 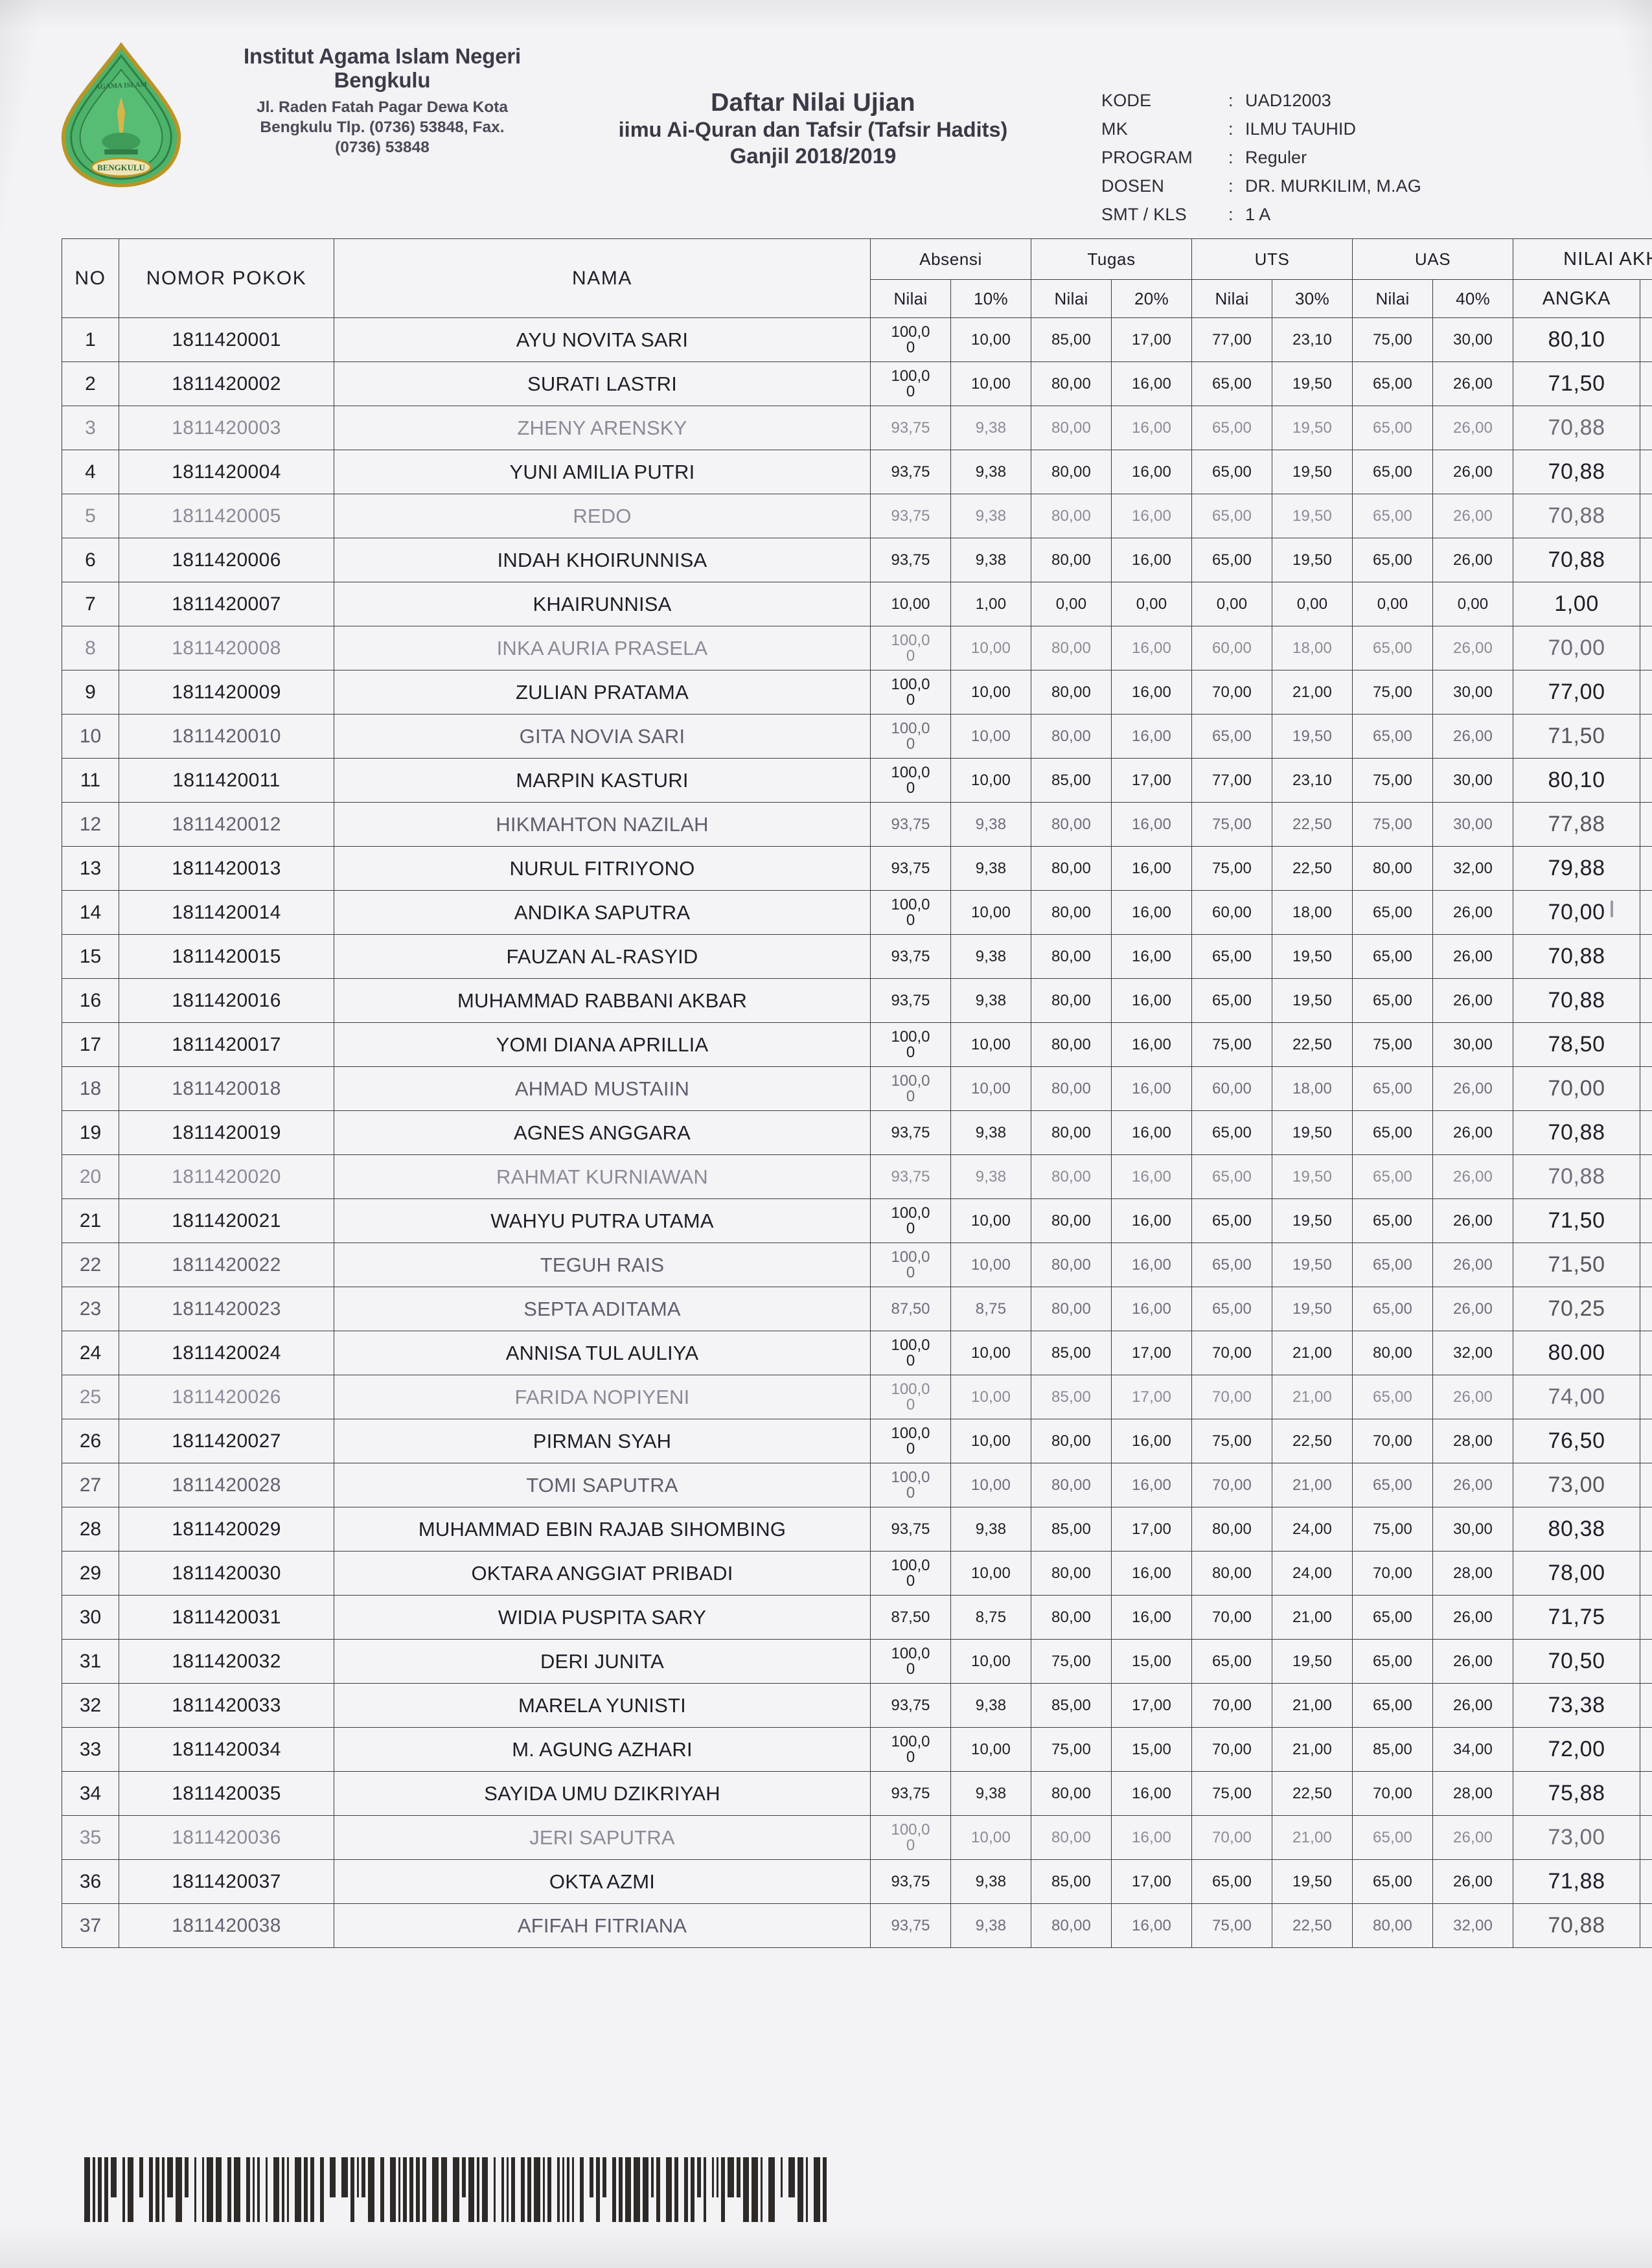 What do you see at coordinates (90, 1661) in the screenshot?
I see `cell-no: 31` at bounding box center [90, 1661].